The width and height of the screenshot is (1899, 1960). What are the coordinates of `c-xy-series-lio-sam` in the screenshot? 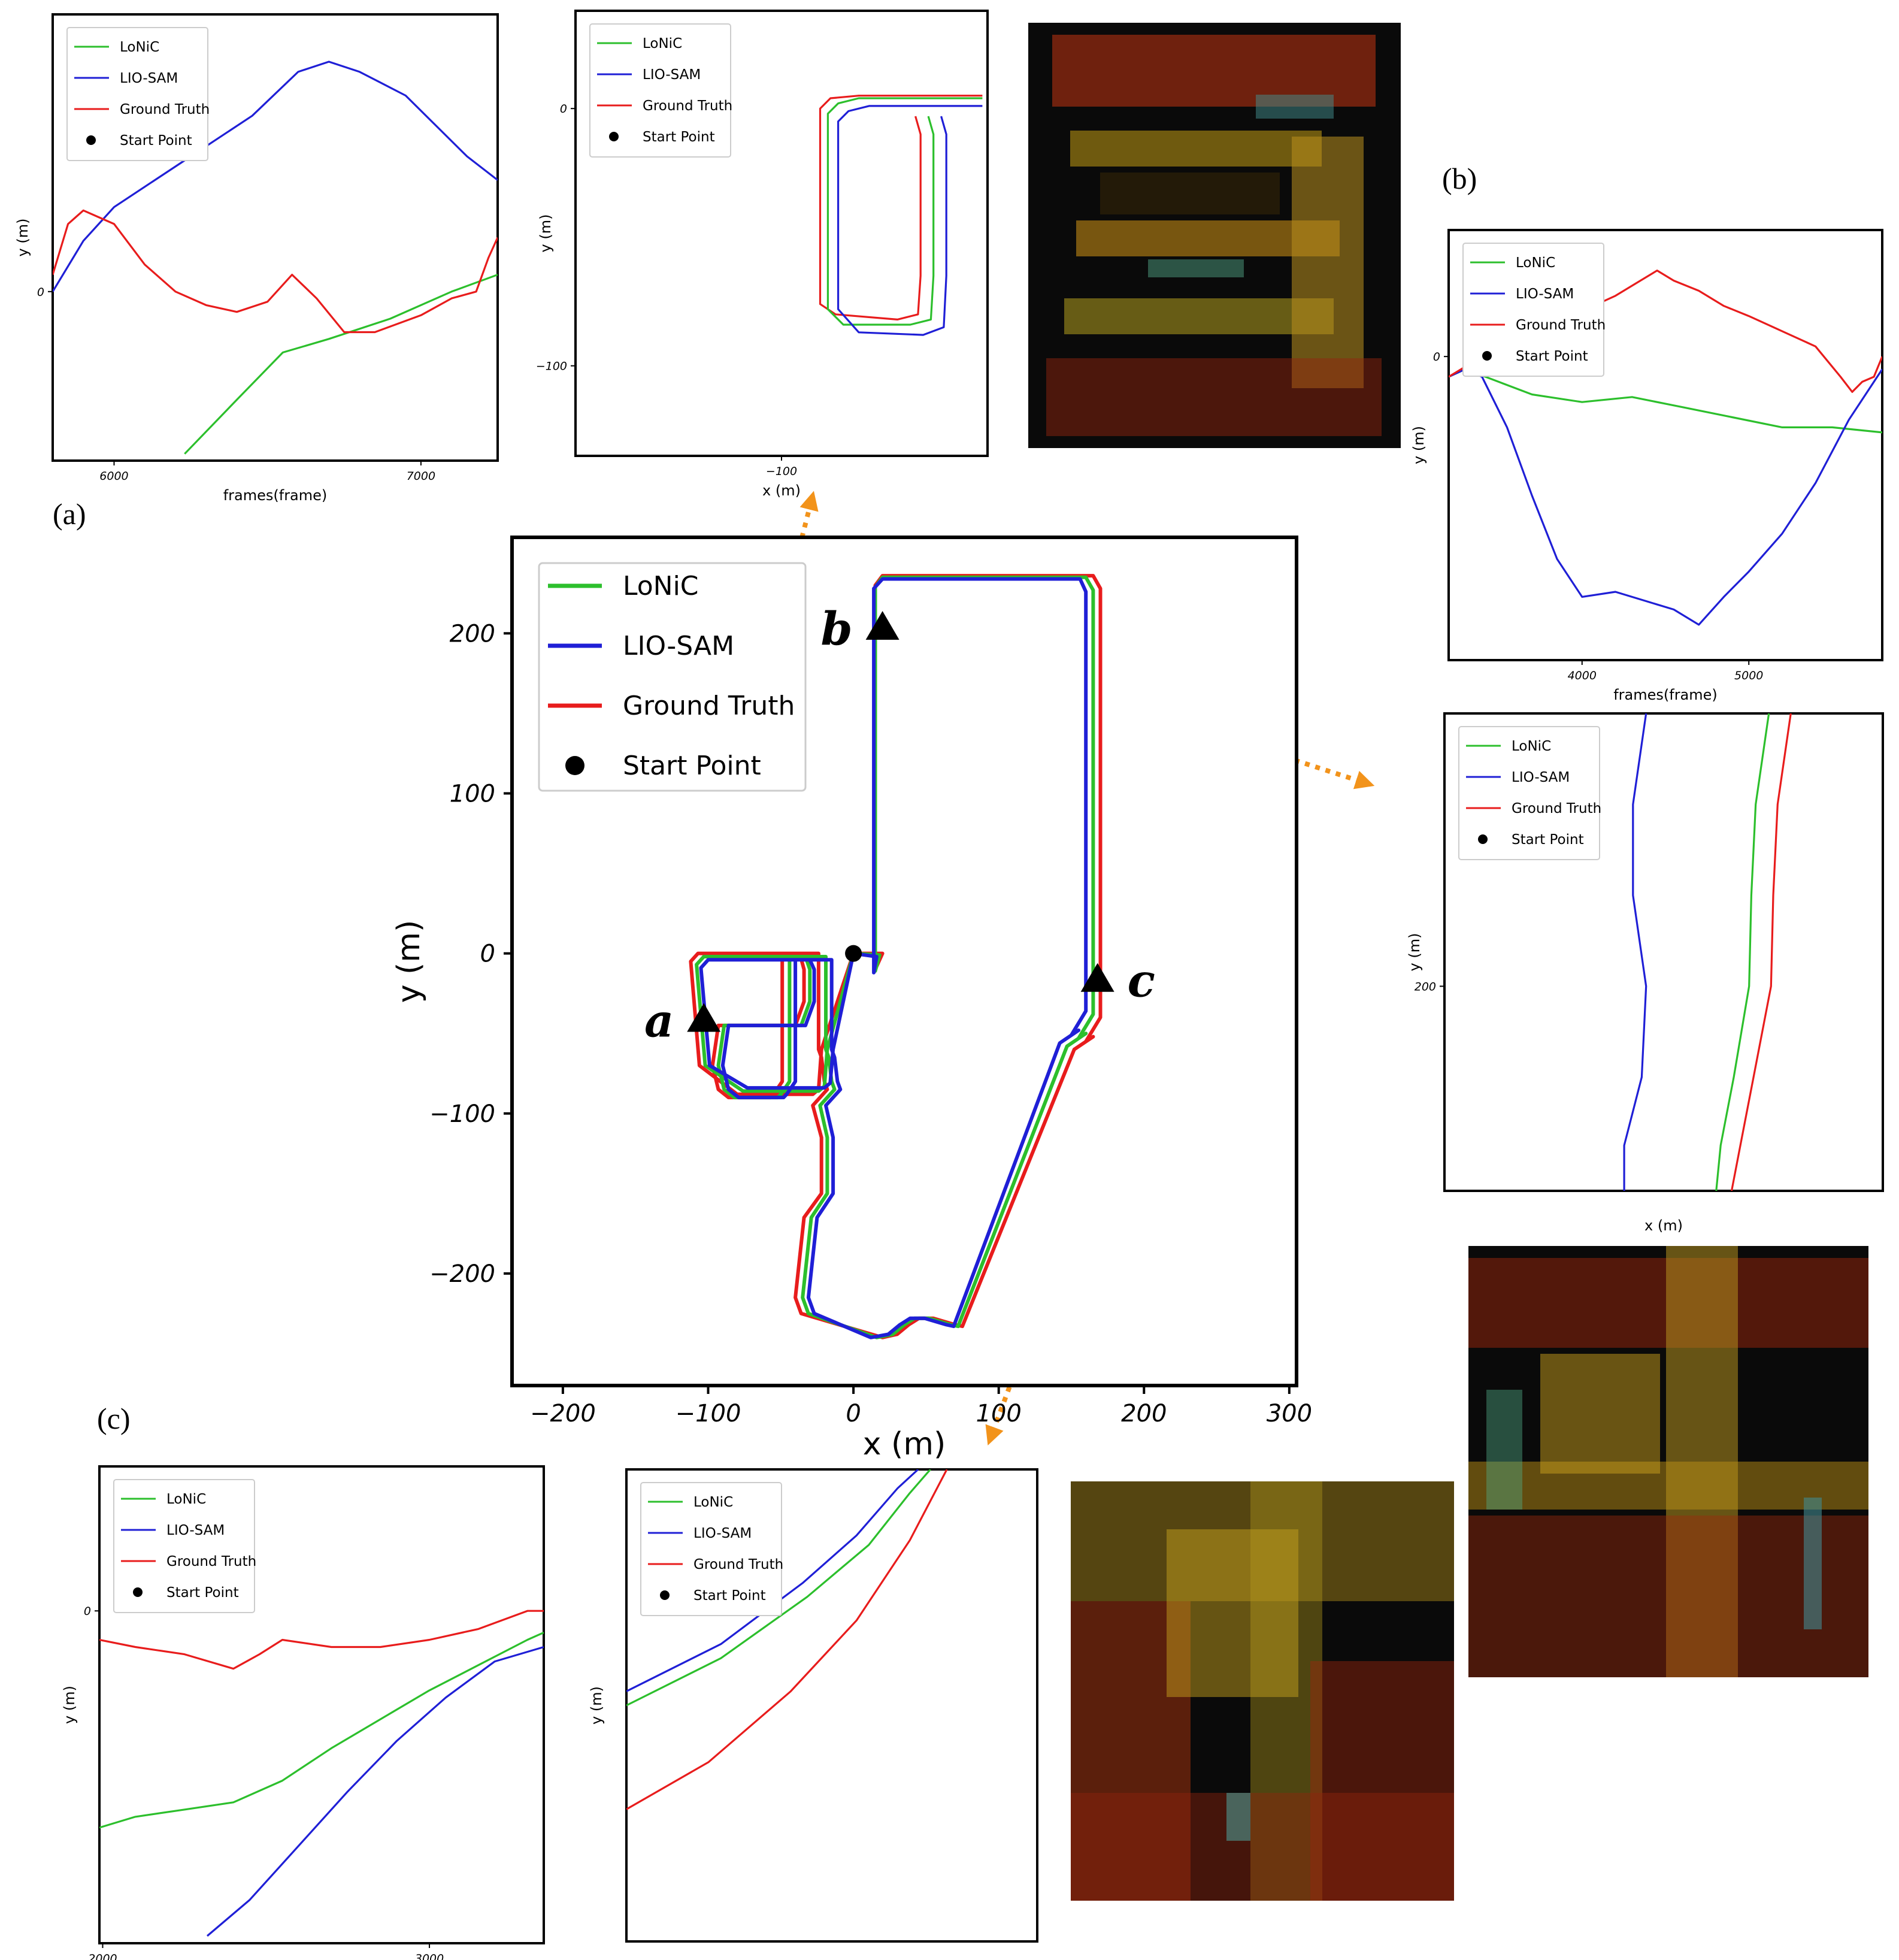 It's located at (772, 1580).